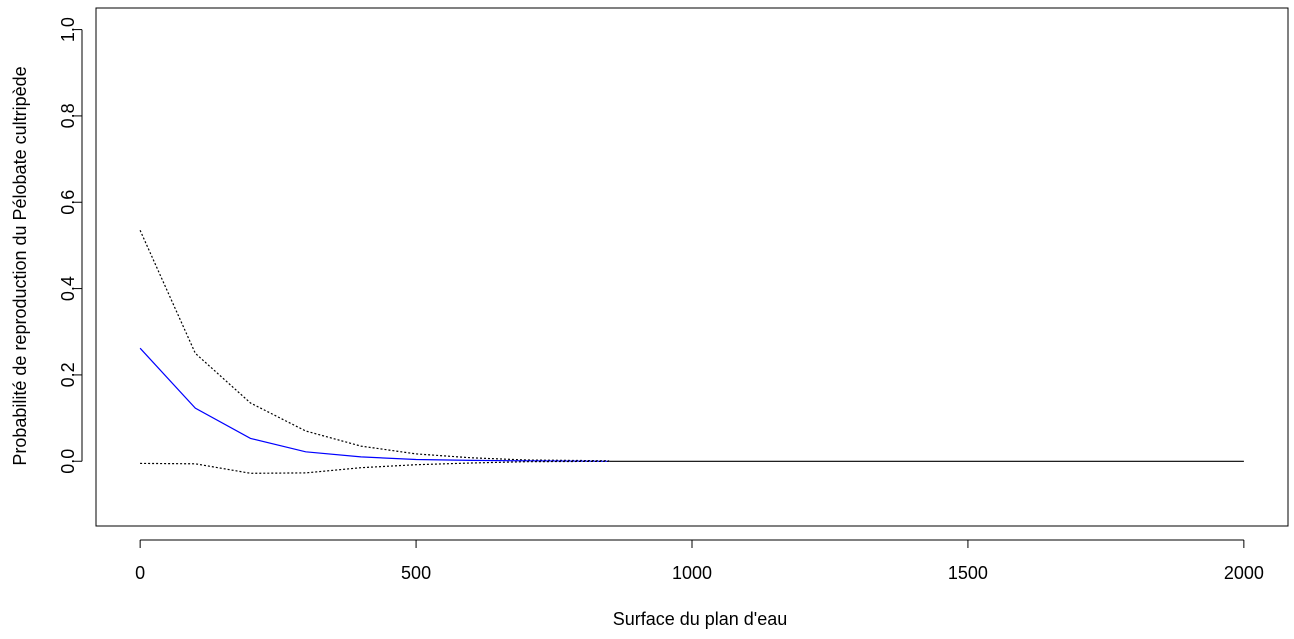  What do you see at coordinates (68, 115) in the screenshot?
I see `y-tick-label: 0.8` at bounding box center [68, 115].